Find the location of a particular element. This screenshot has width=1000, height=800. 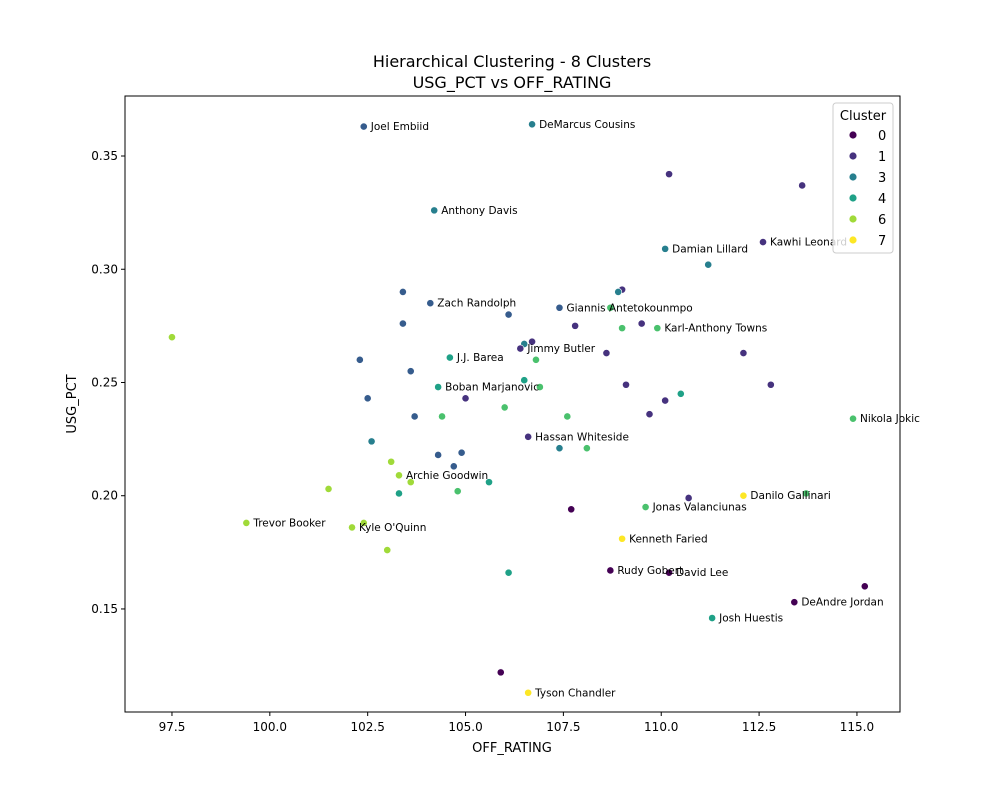

y-tick-label: 0.30 is located at coordinates (104, 269).